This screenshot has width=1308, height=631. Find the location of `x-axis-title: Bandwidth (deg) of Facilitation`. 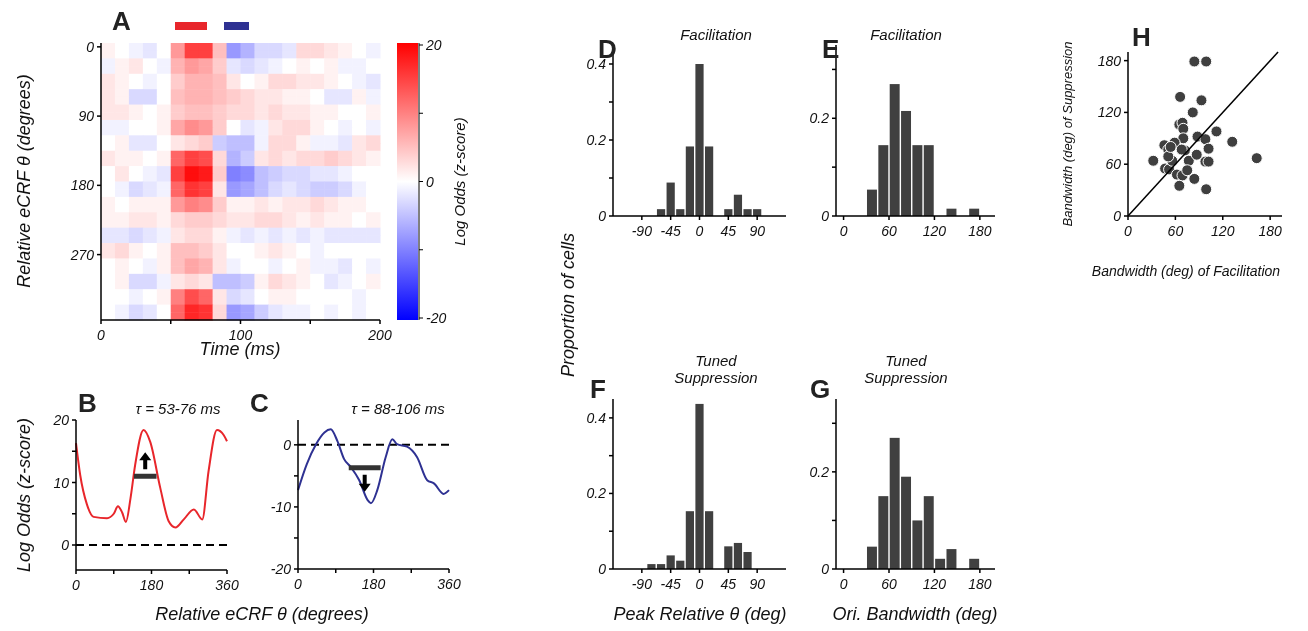

x-axis-title: Bandwidth (deg) of Facilitation is located at coordinates (1186, 271).